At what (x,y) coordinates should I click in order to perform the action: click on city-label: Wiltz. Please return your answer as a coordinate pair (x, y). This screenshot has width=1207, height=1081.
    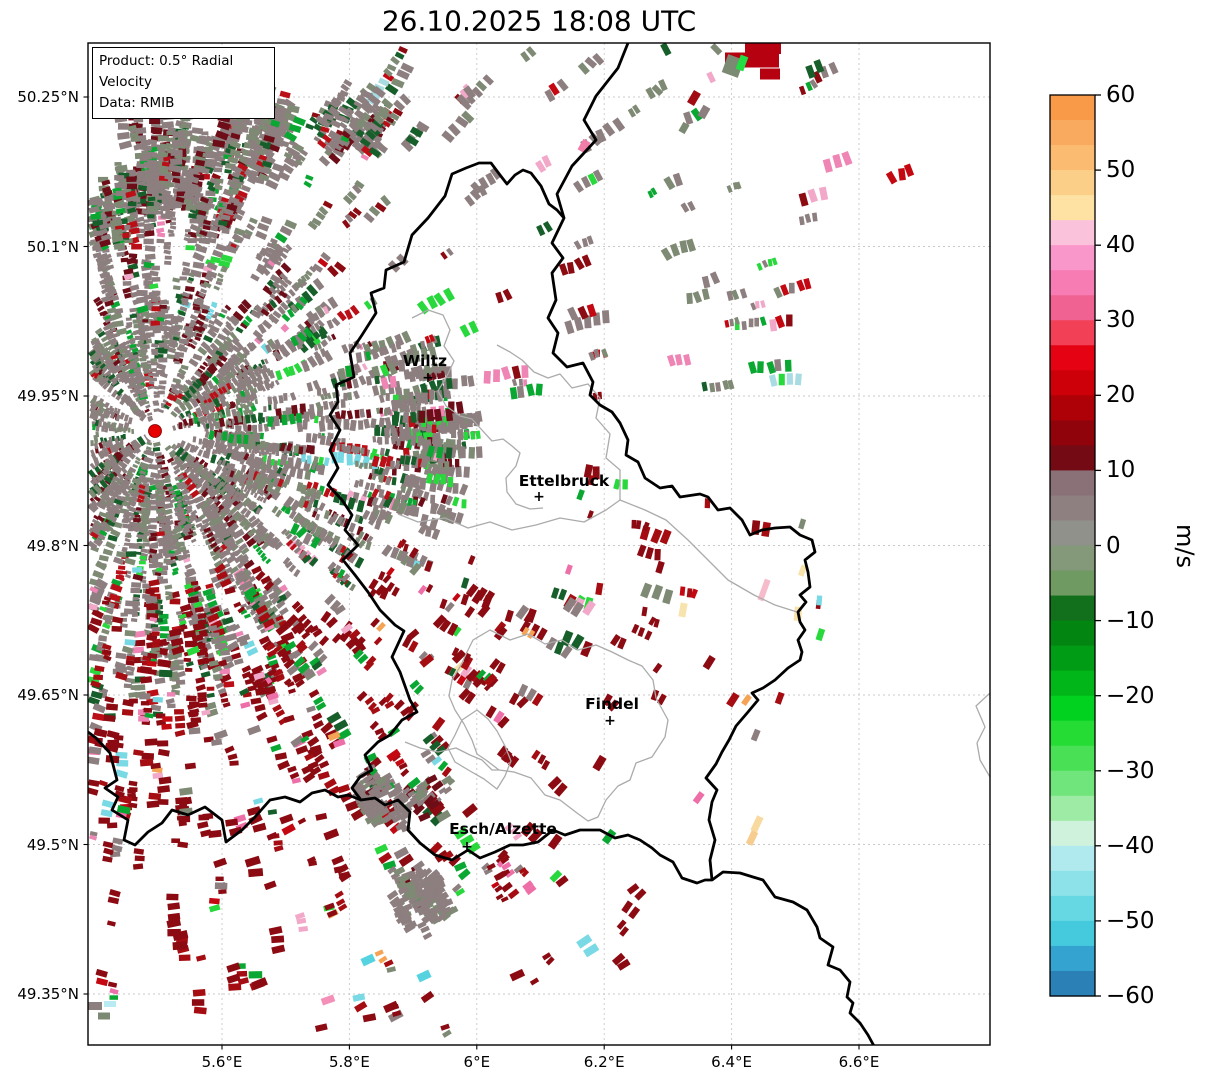
    Looking at the image, I should click on (425, 361).